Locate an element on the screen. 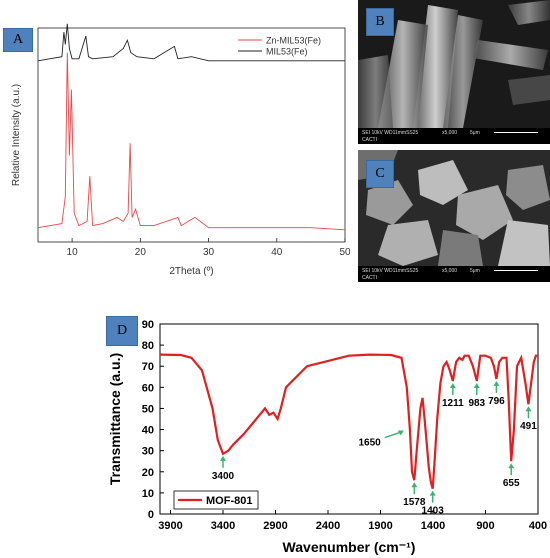 Image resolution: width=550 pixels, height=558 pixels. ftir-y-tick-label-20: 20 is located at coordinates (148, 473).